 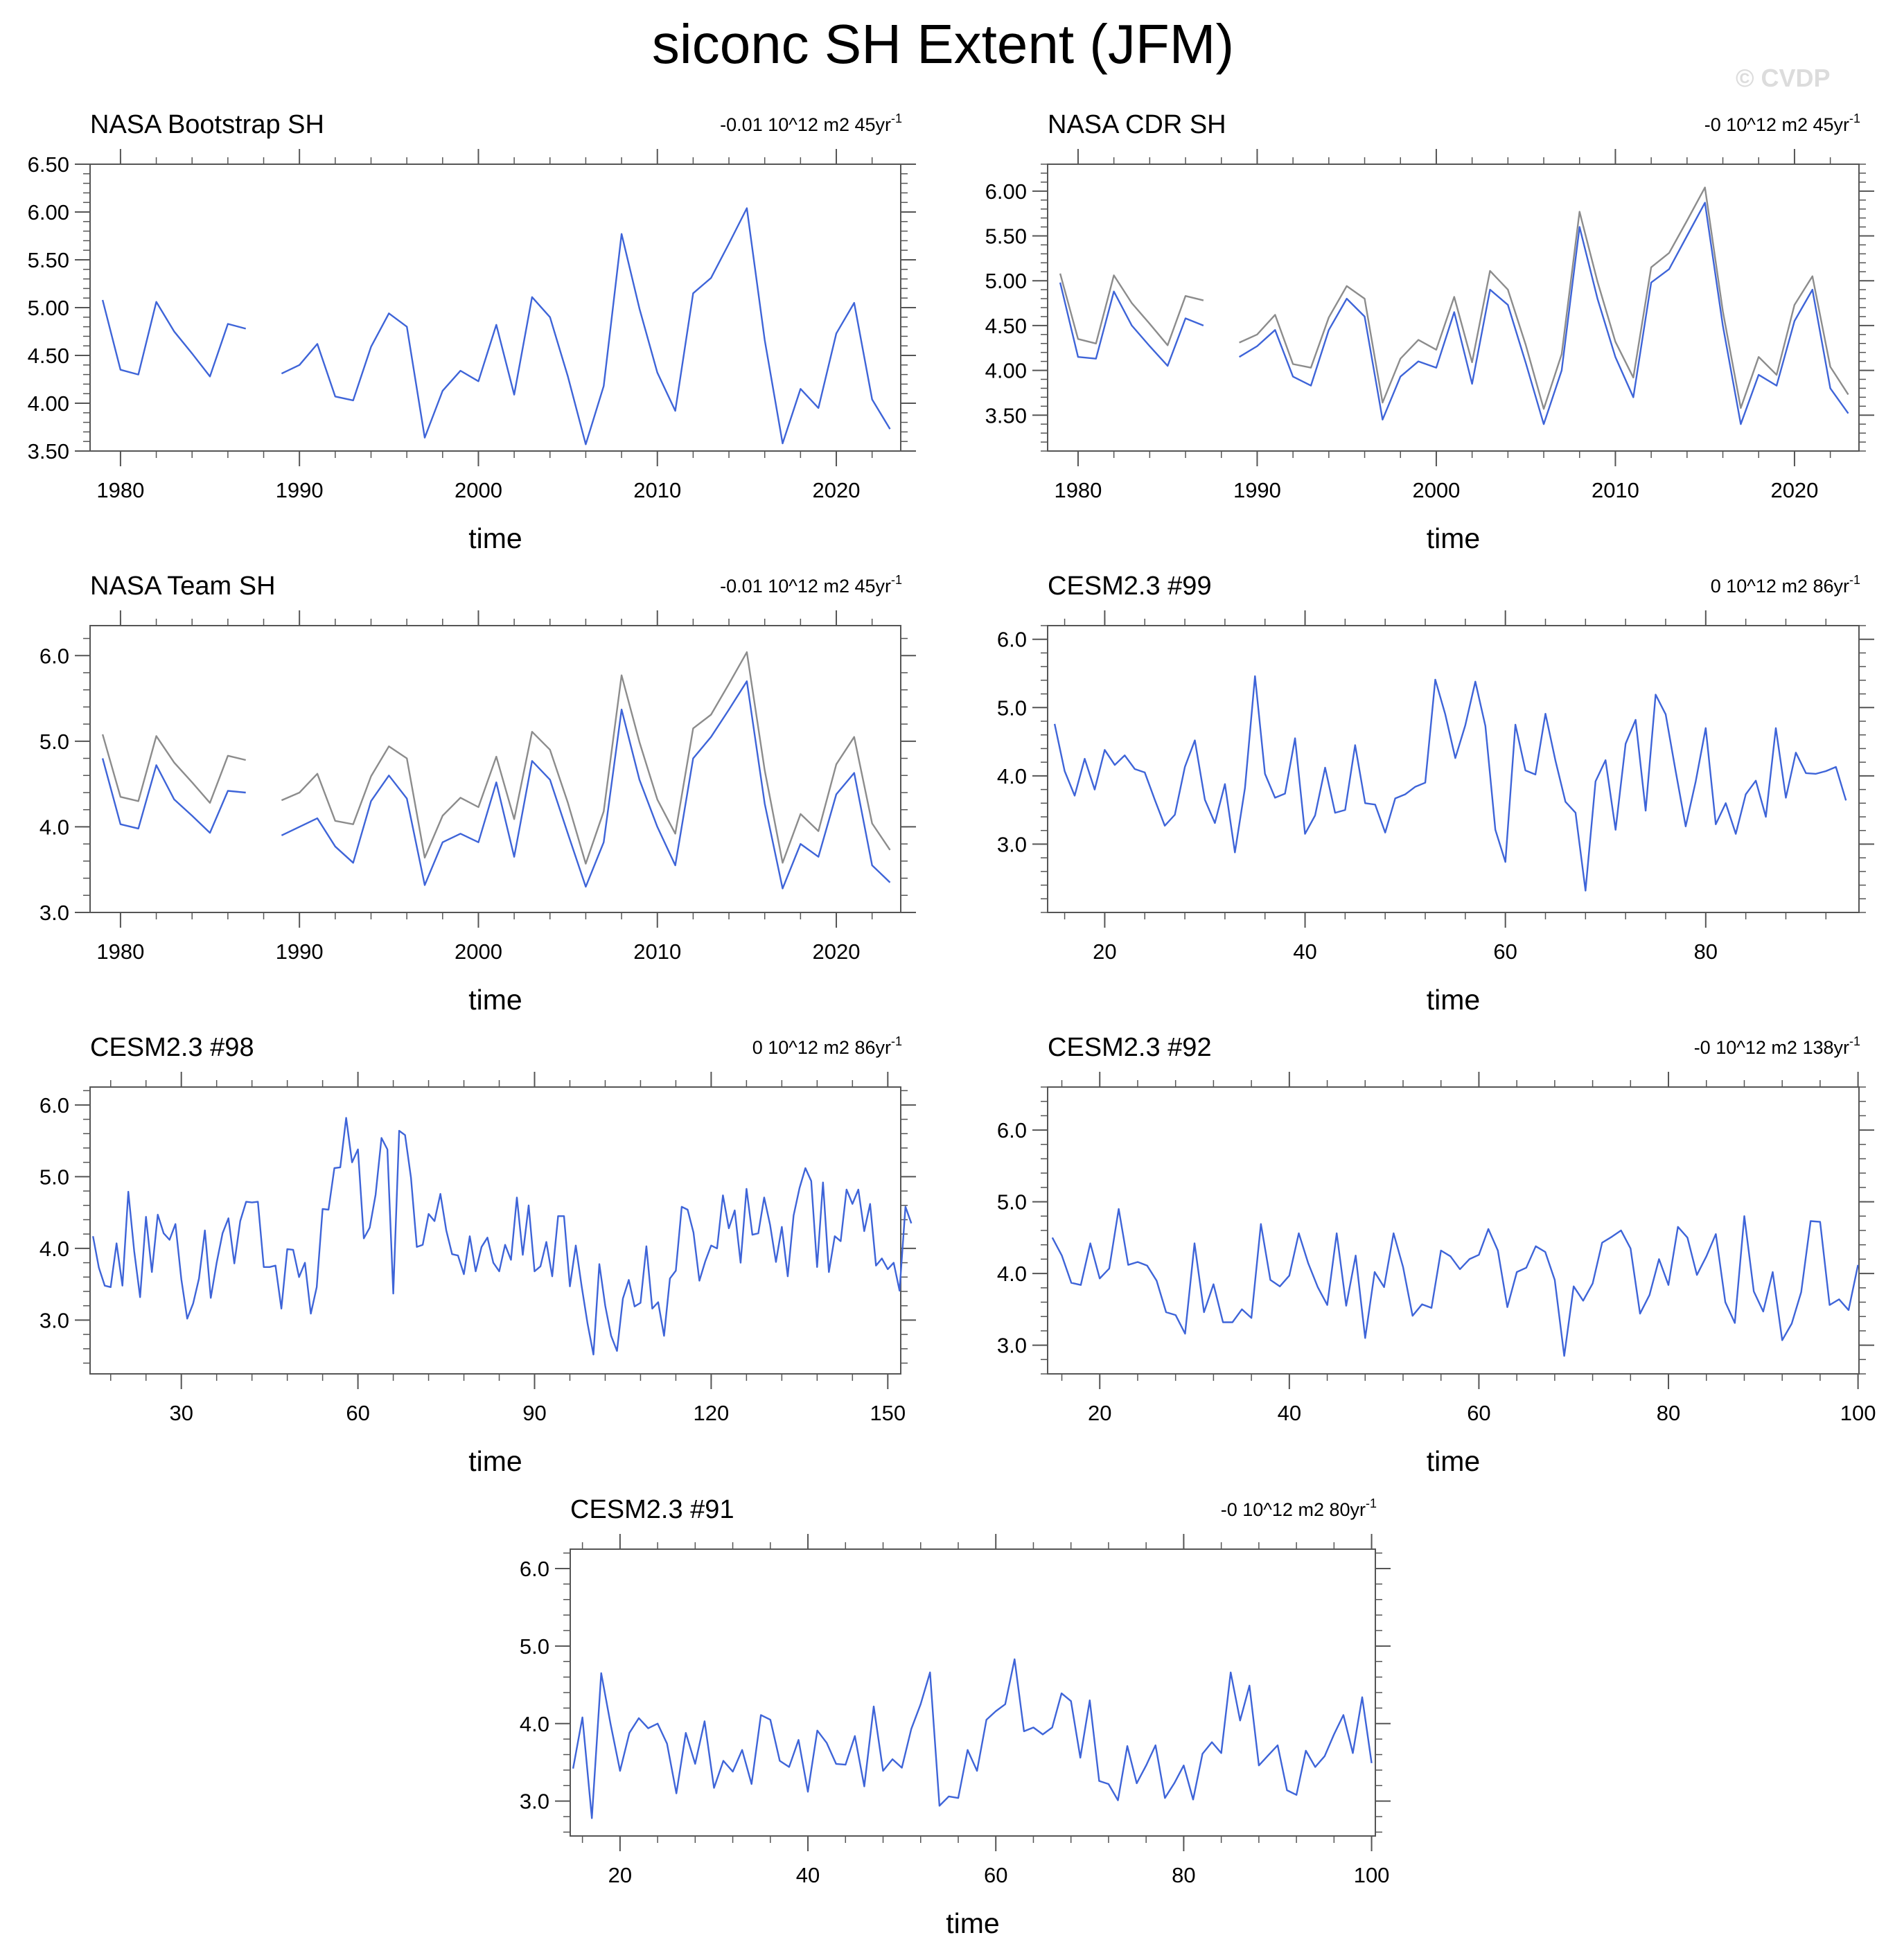 What do you see at coordinates (1784, 78) in the screenshot?
I see `watermark: © CVDP` at bounding box center [1784, 78].